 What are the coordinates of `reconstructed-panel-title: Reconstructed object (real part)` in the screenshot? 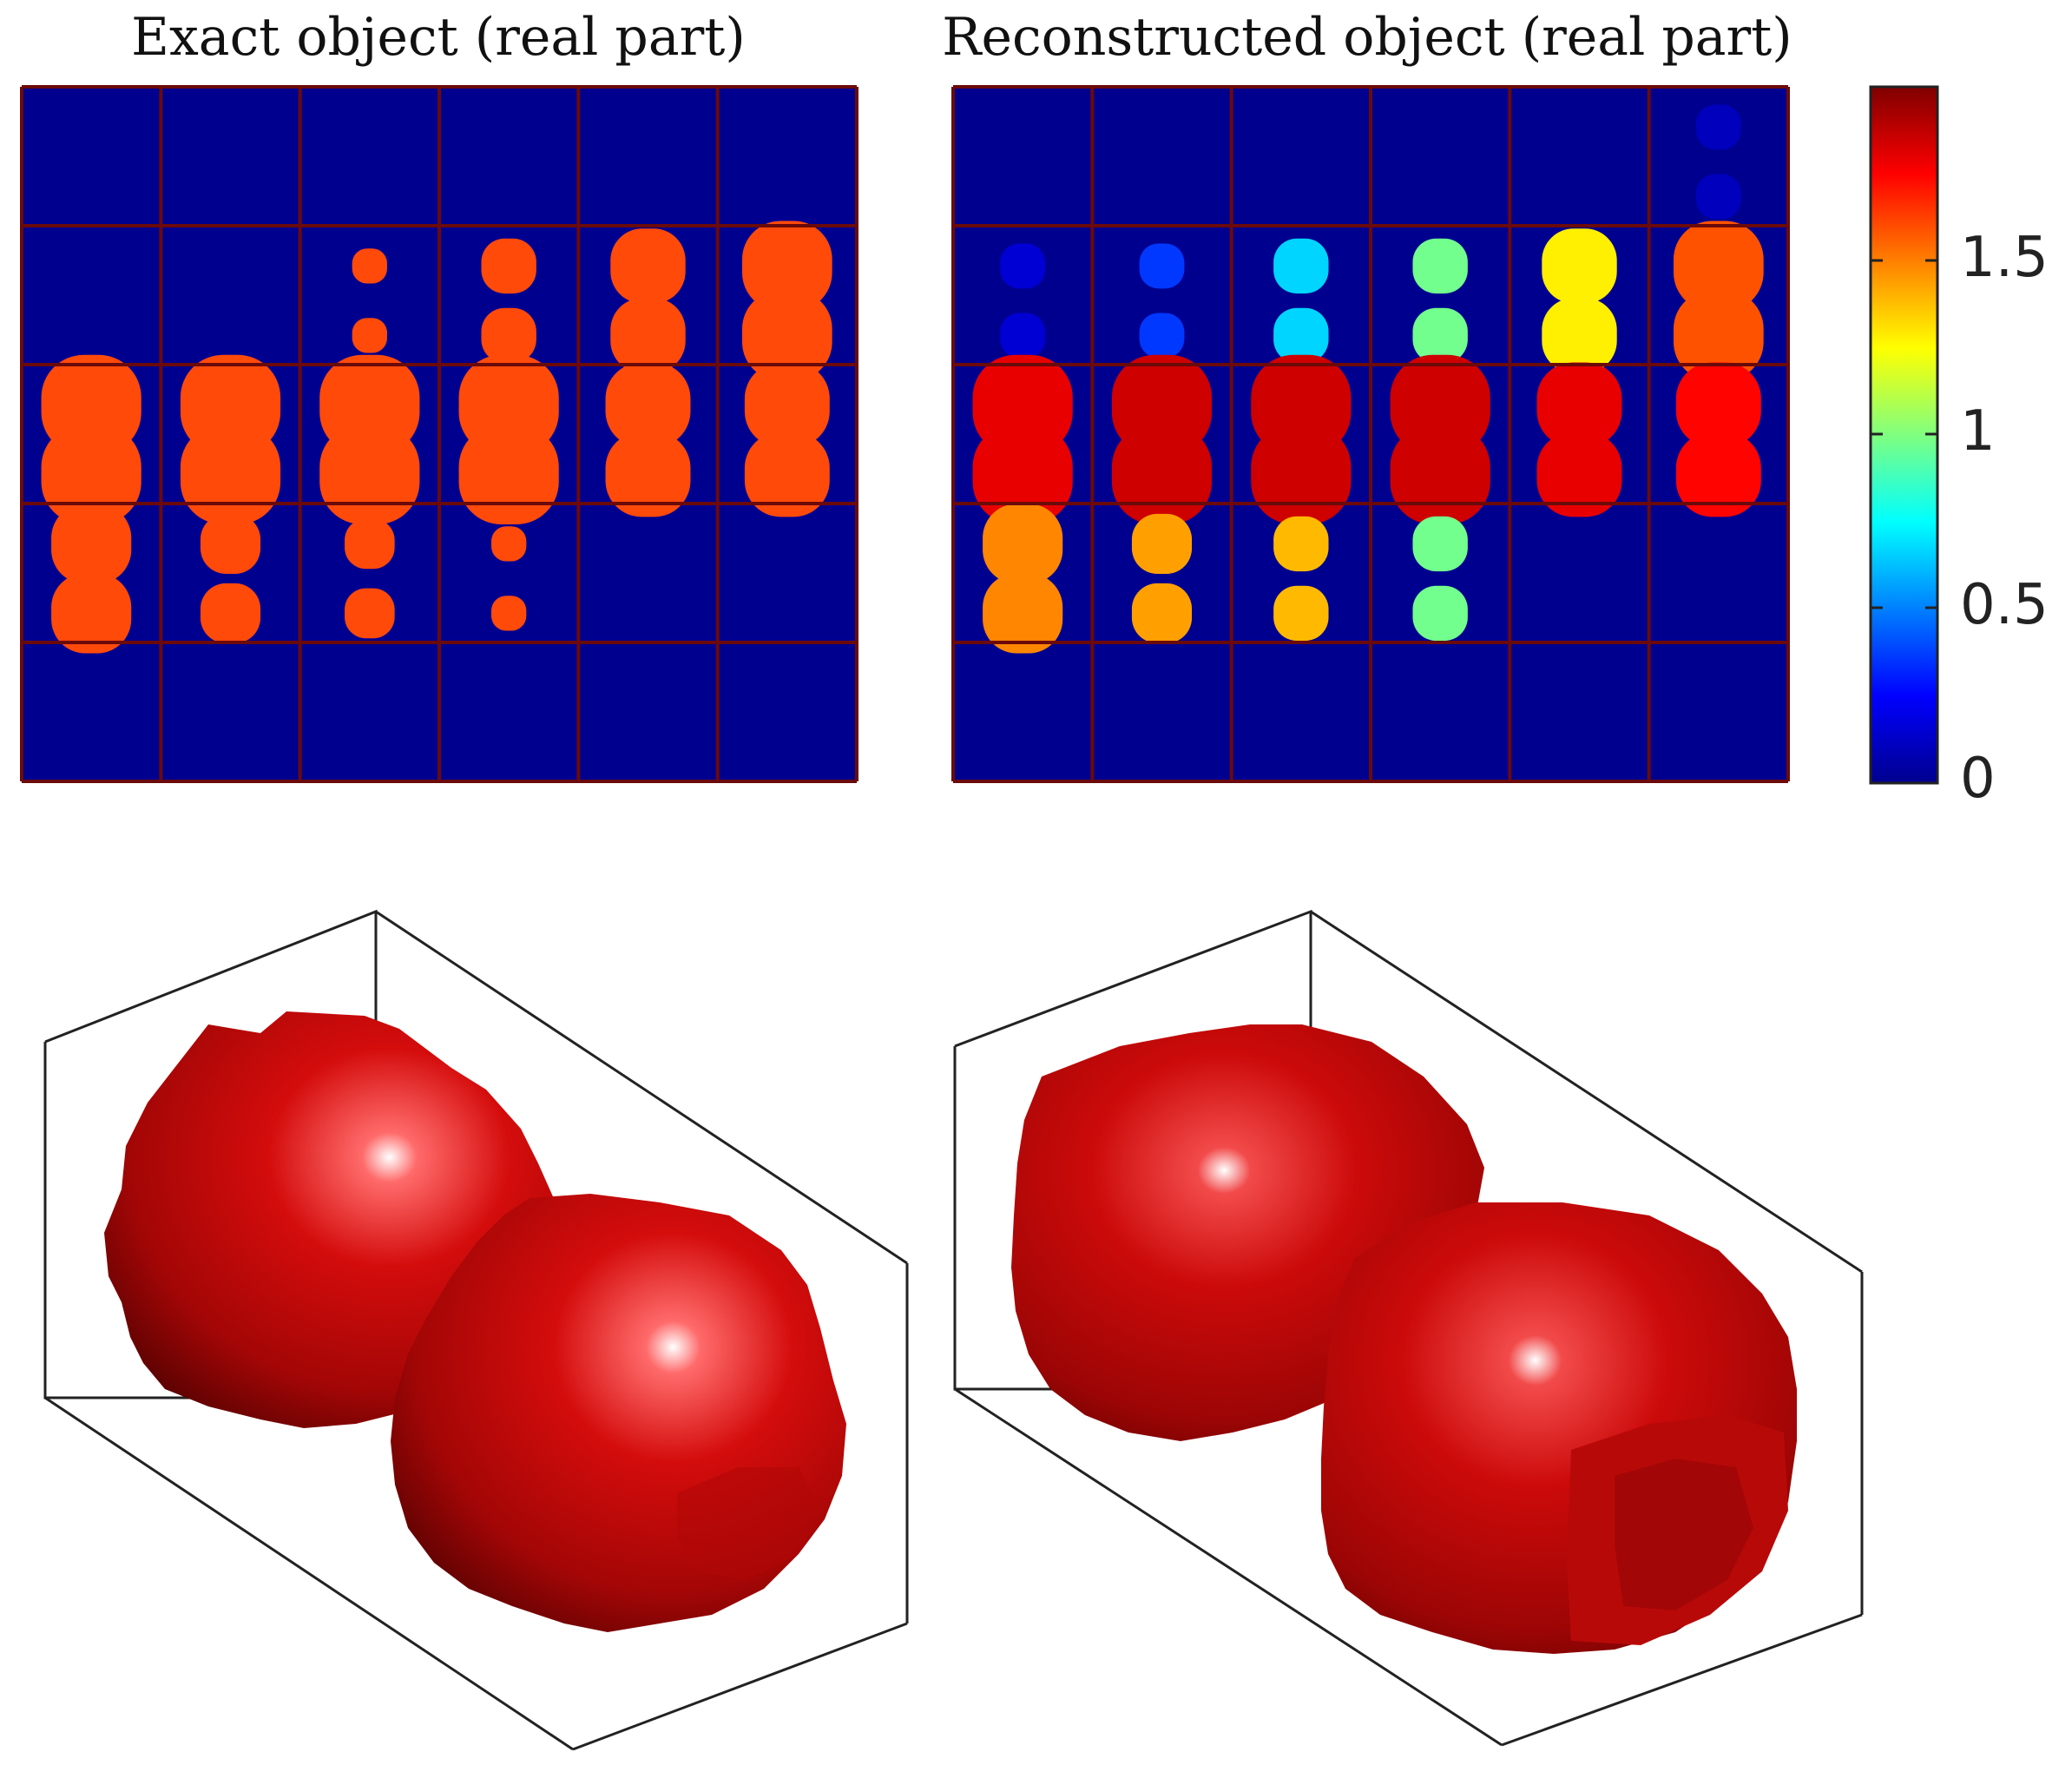 It's located at (1367, 38).